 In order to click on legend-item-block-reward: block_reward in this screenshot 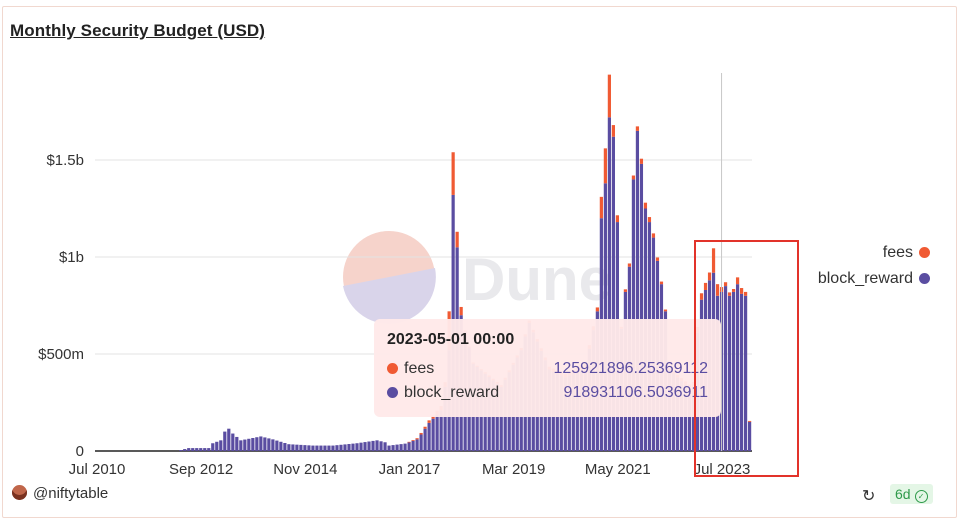, I will do `click(874, 279)`.